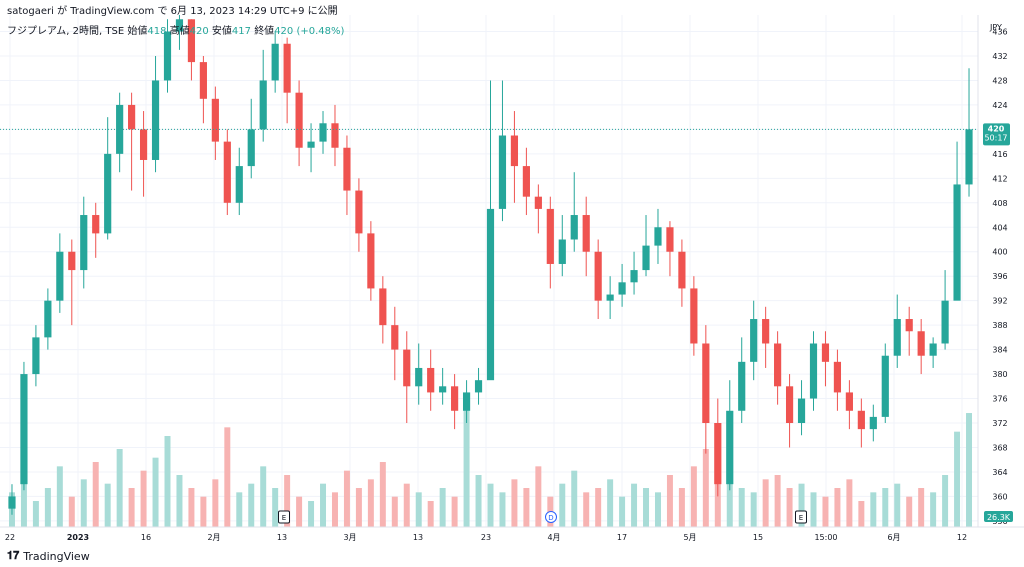 This screenshot has width=1024, height=567. Describe the element at coordinates (199, 31) in the screenshot. I see `high-value: 420` at that location.